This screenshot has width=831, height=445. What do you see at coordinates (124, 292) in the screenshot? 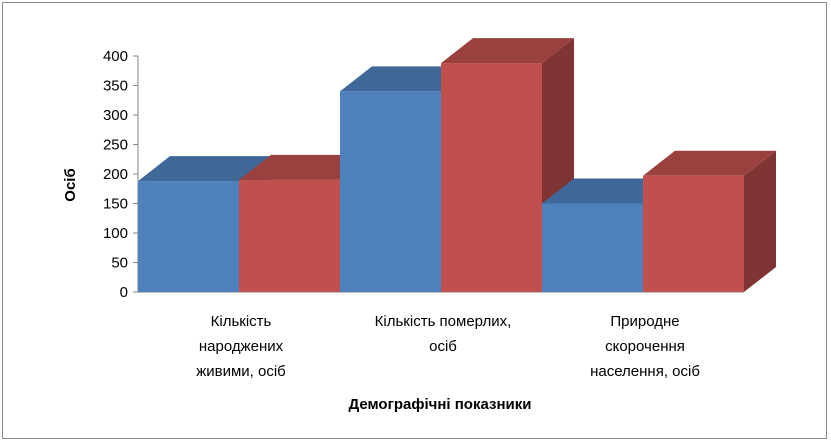
I see `y-tick-label: 0` at bounding box center [124, 292].